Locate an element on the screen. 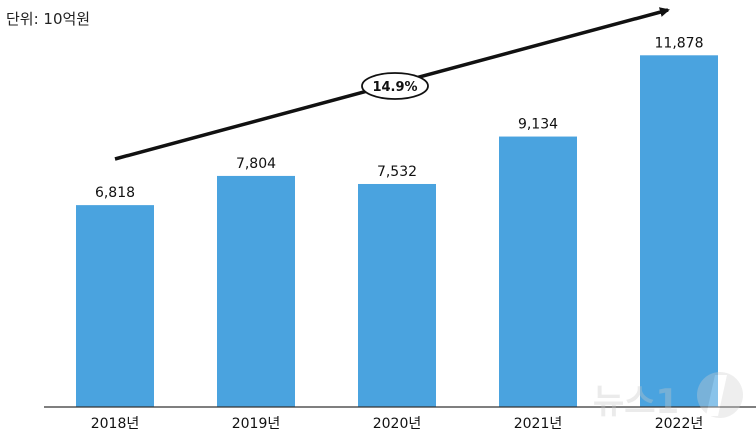 The width and height of the screenshot is (756, 439). bar-2018년 is located at coordinates (115, 306).